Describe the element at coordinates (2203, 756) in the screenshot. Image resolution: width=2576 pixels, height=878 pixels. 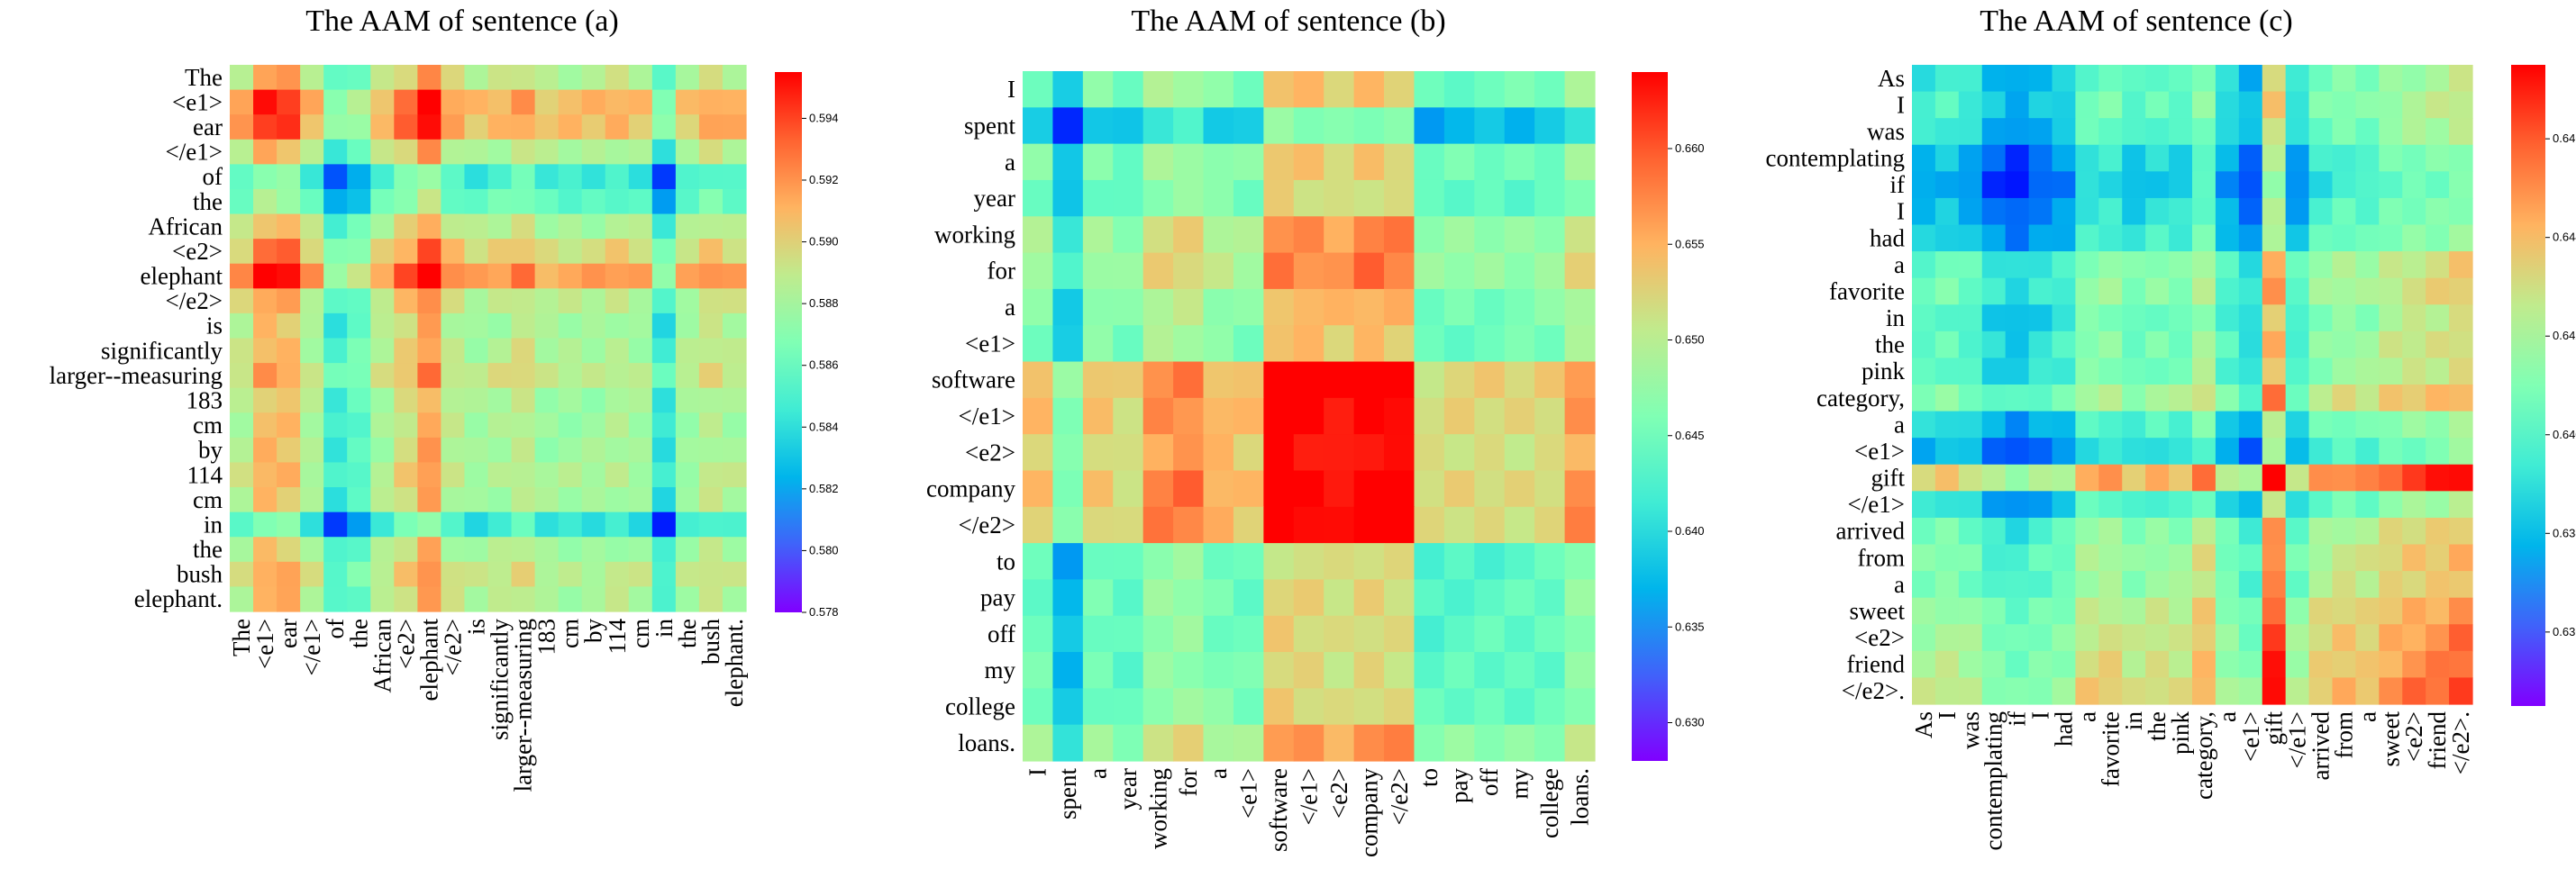
I see `column-label: category,` at that location.